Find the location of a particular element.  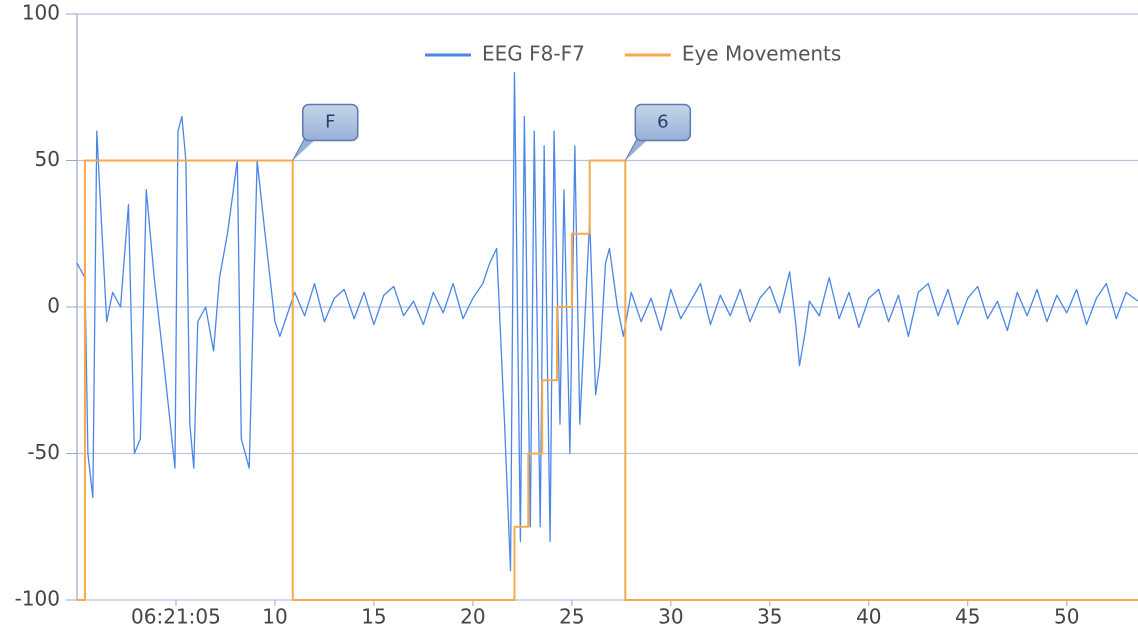

x-tick-label: 15 is located at coordinates (373, 617).